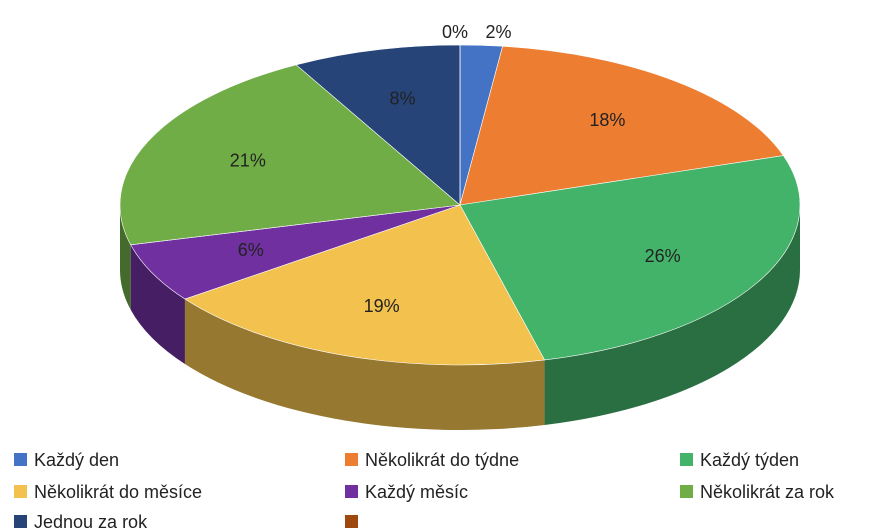 The height and width of the screenshot is (532, 884). I want to click on legend-label: Každý měsíc, so click(416, 492).